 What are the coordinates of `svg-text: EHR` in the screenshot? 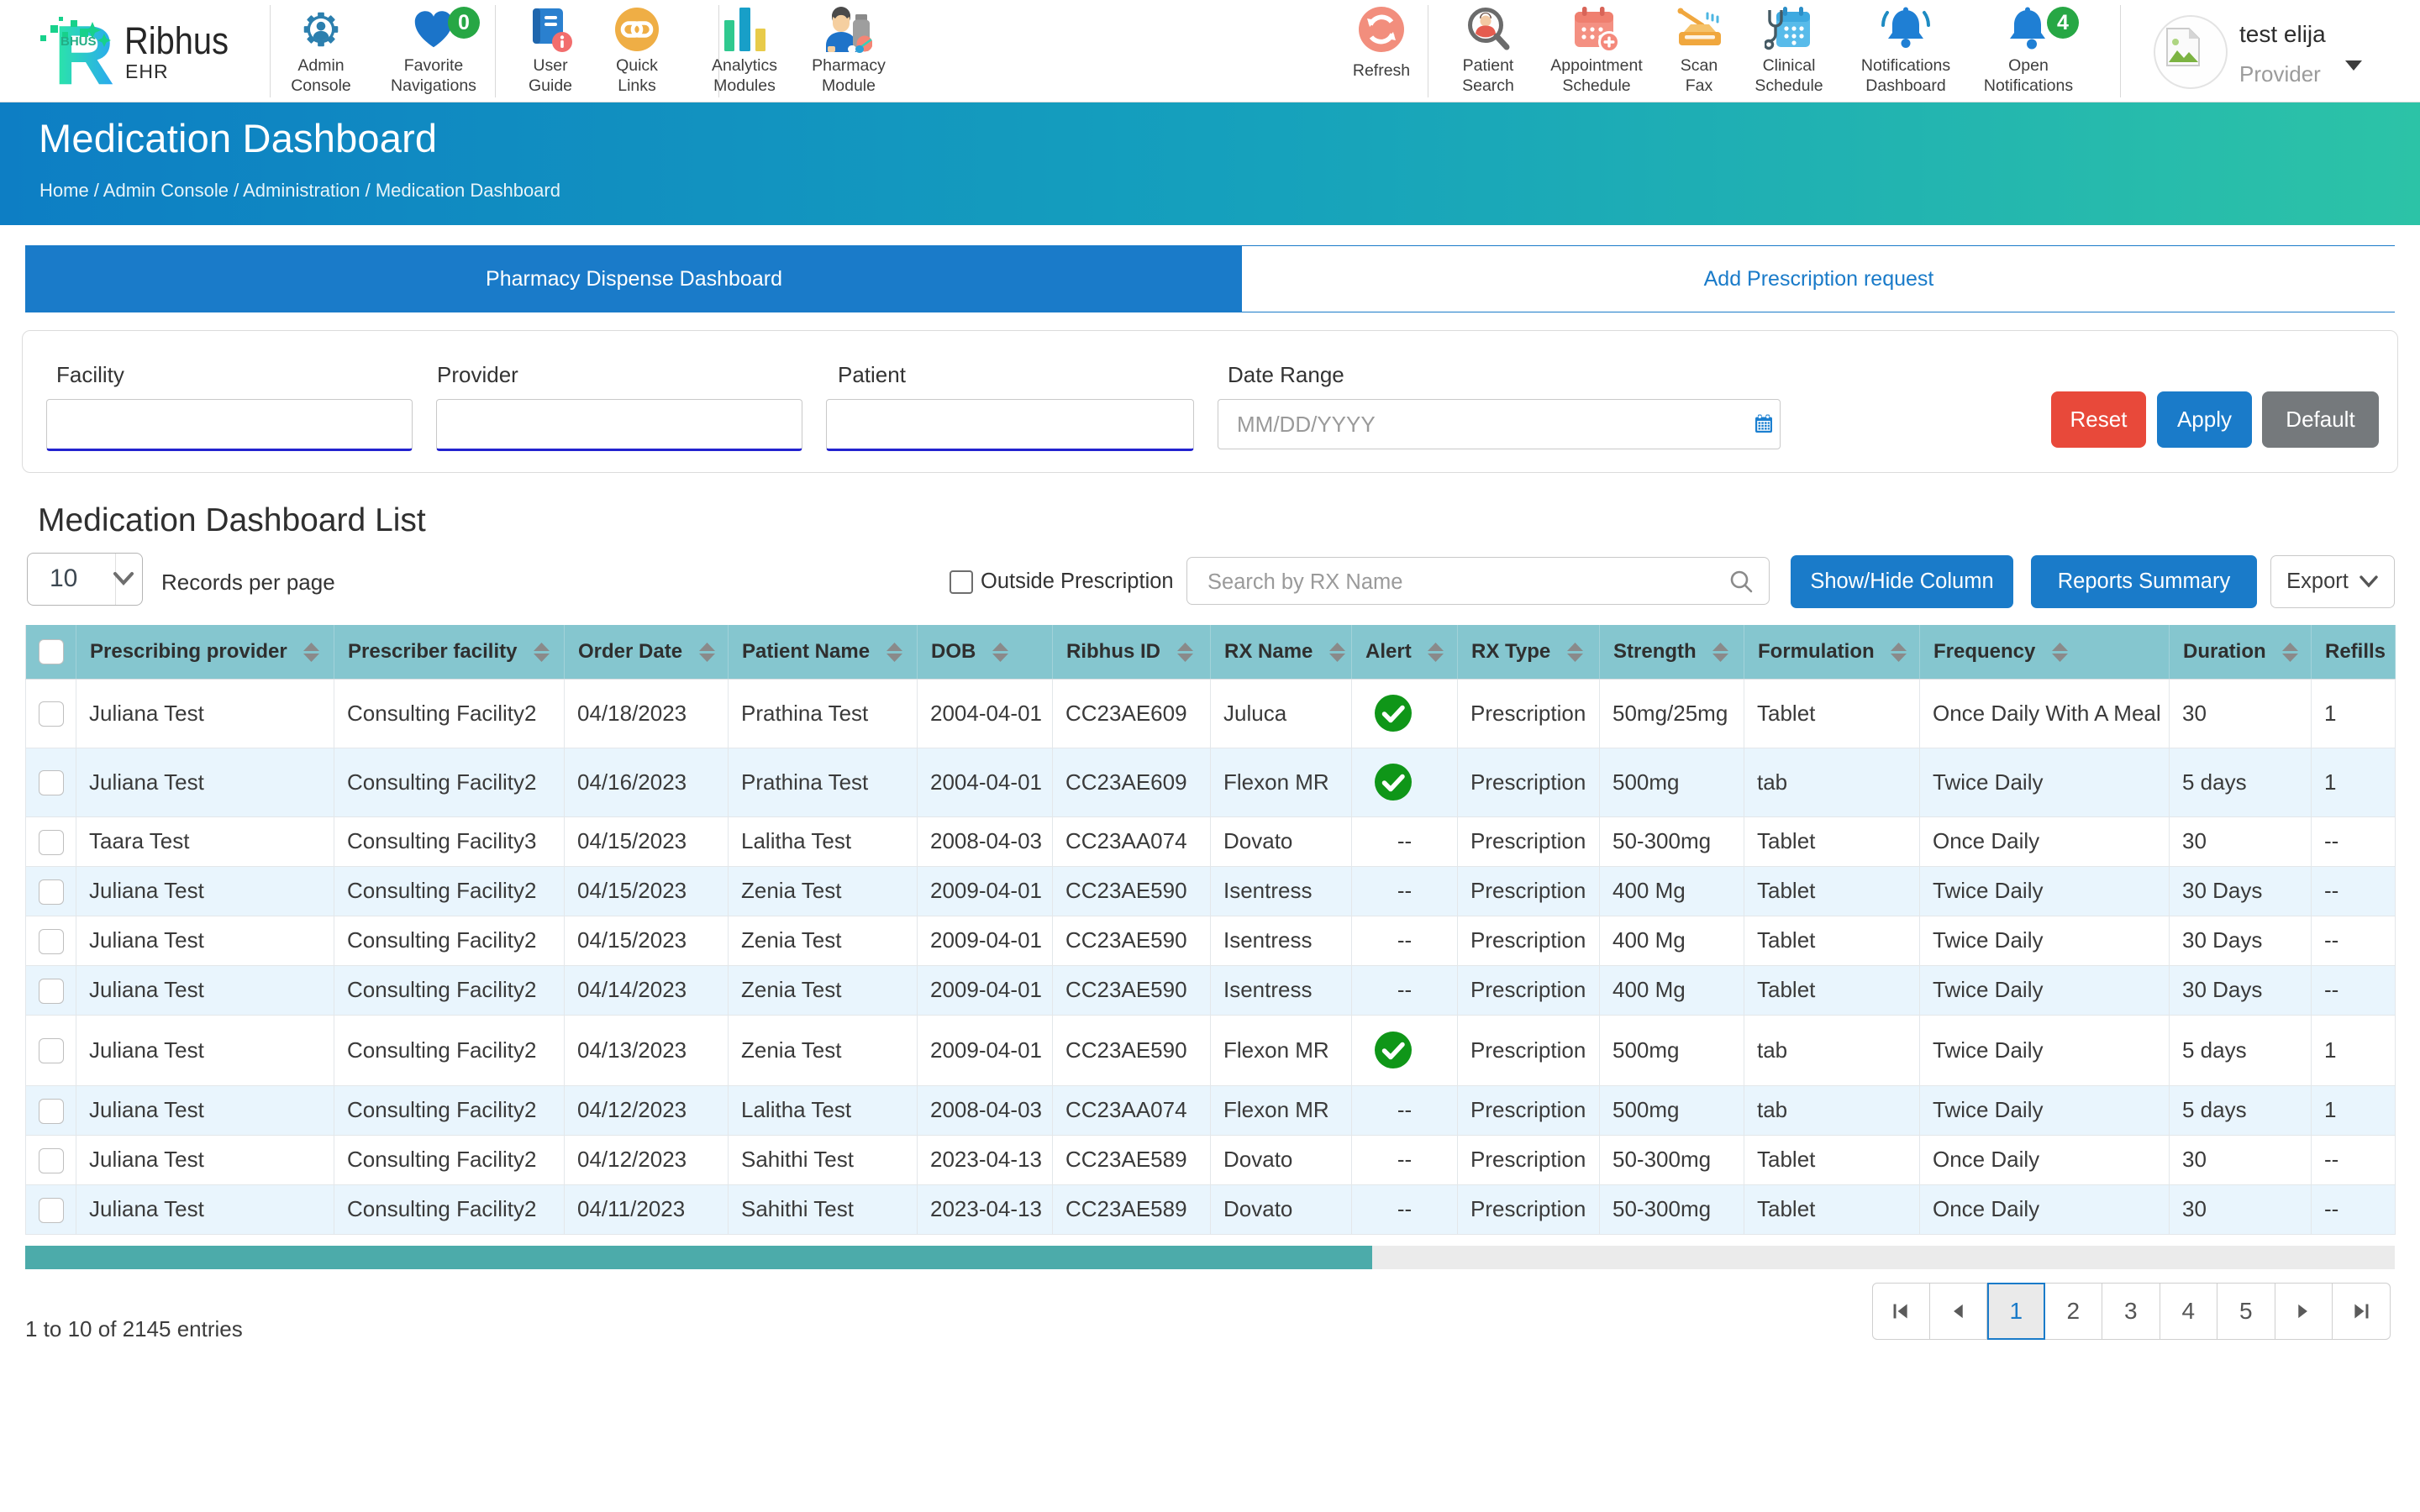 It's located at (147, 71).